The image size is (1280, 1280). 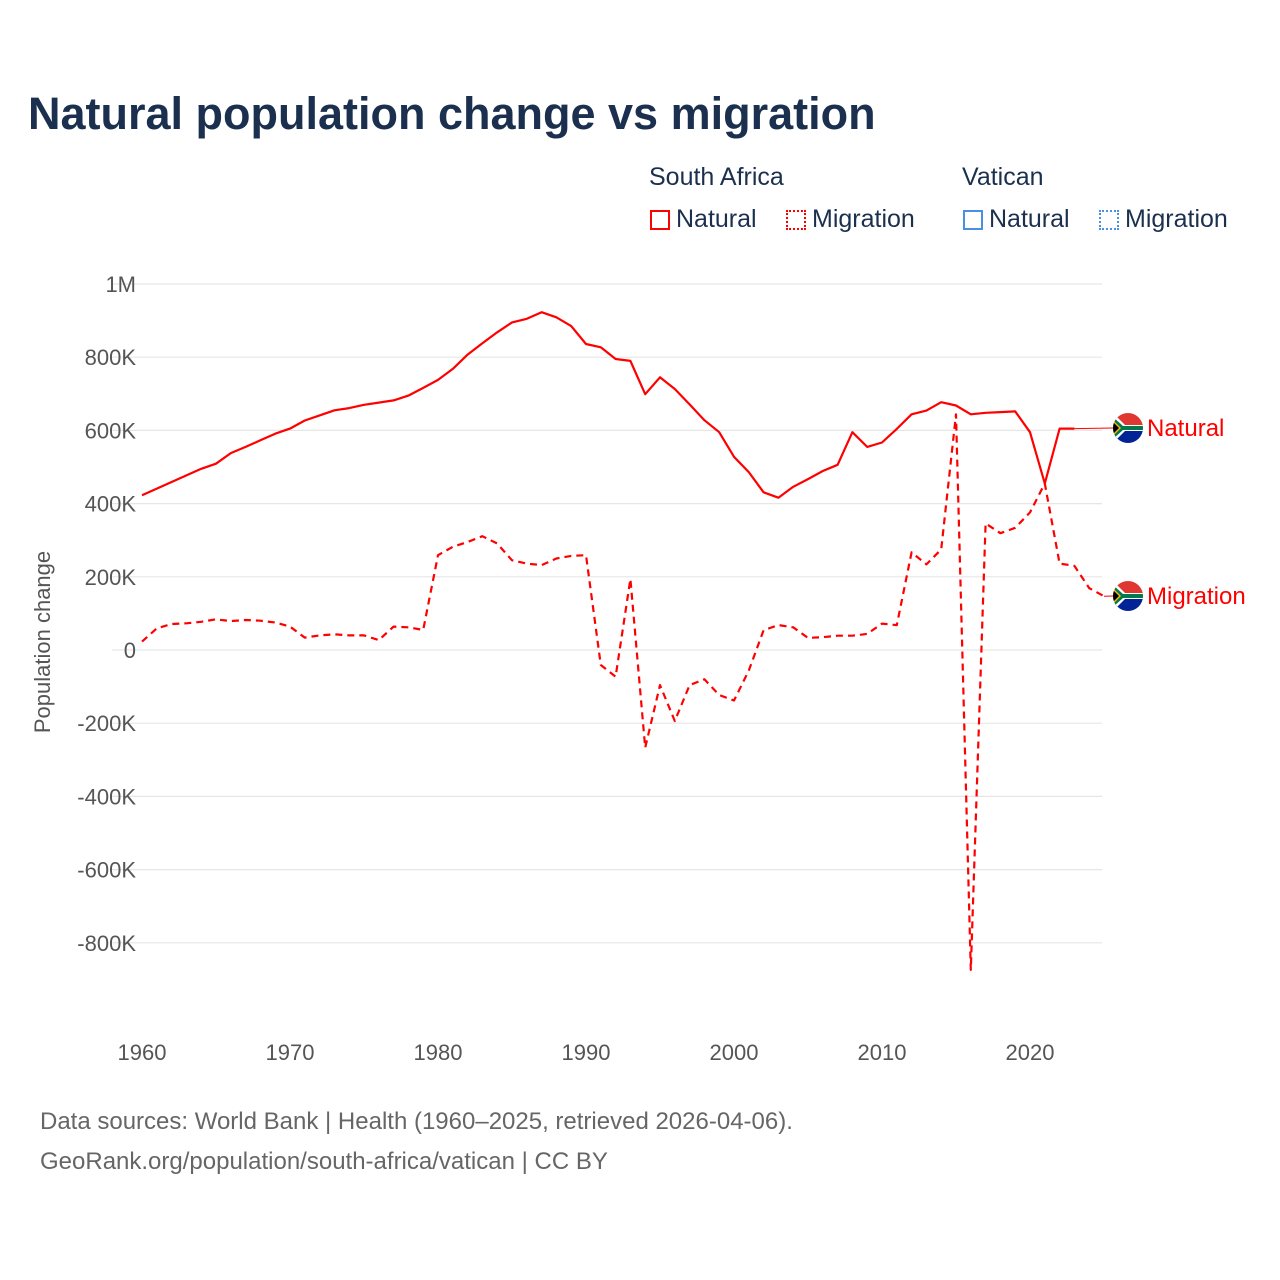 I want to click on x-tick-label: 2010, so click(x=882, y=1052).